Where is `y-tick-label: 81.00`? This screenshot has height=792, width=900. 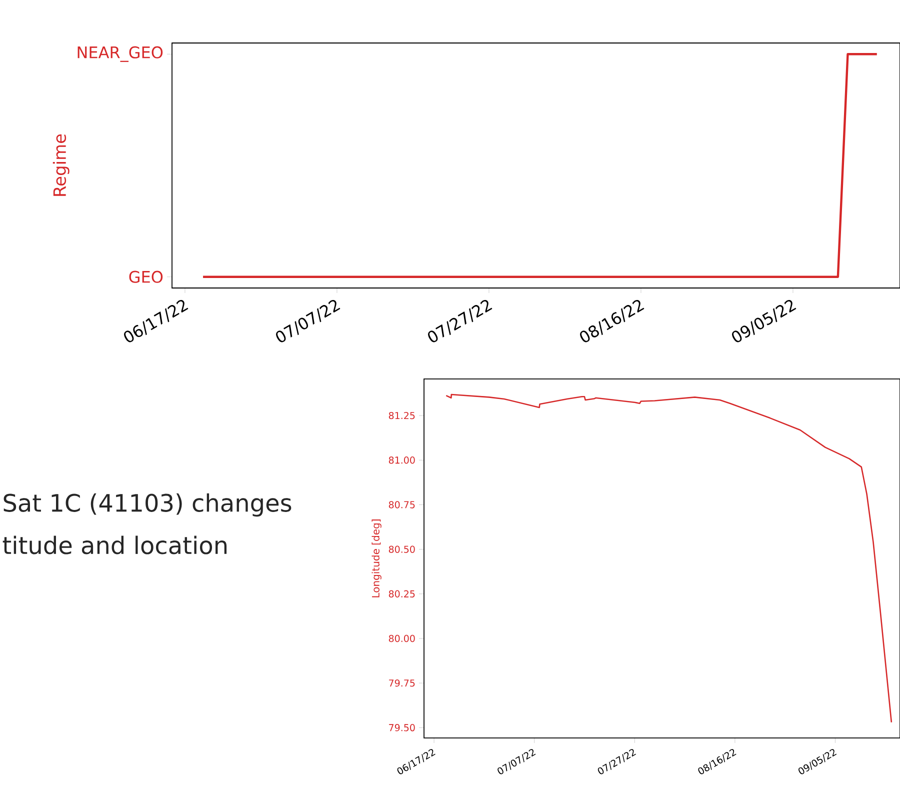 y-tick-label: 81.00 is located at coordinates (401, 460).